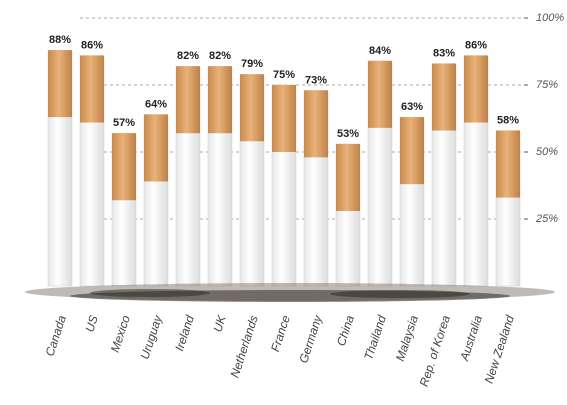 This screenshot has height=405, width=567. What do you see at coordinates (508, 120) in the screenshot?
I see `value-label: 58%` at bounding box center [508, 120].